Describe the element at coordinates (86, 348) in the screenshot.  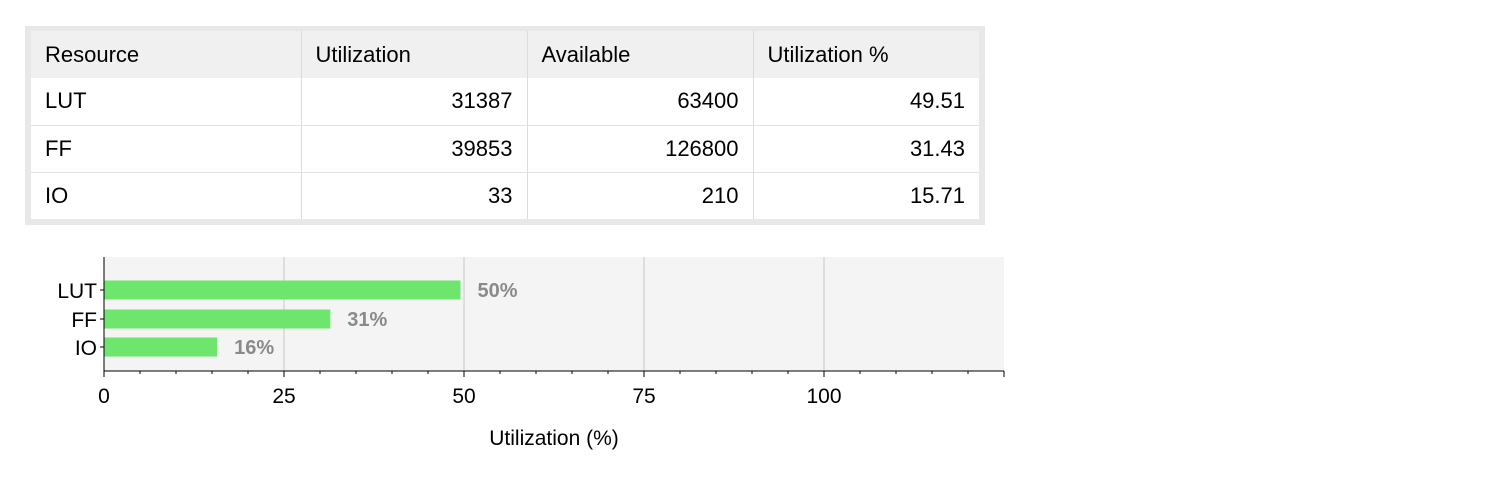
I see `y-tick-label: IO` at that location.